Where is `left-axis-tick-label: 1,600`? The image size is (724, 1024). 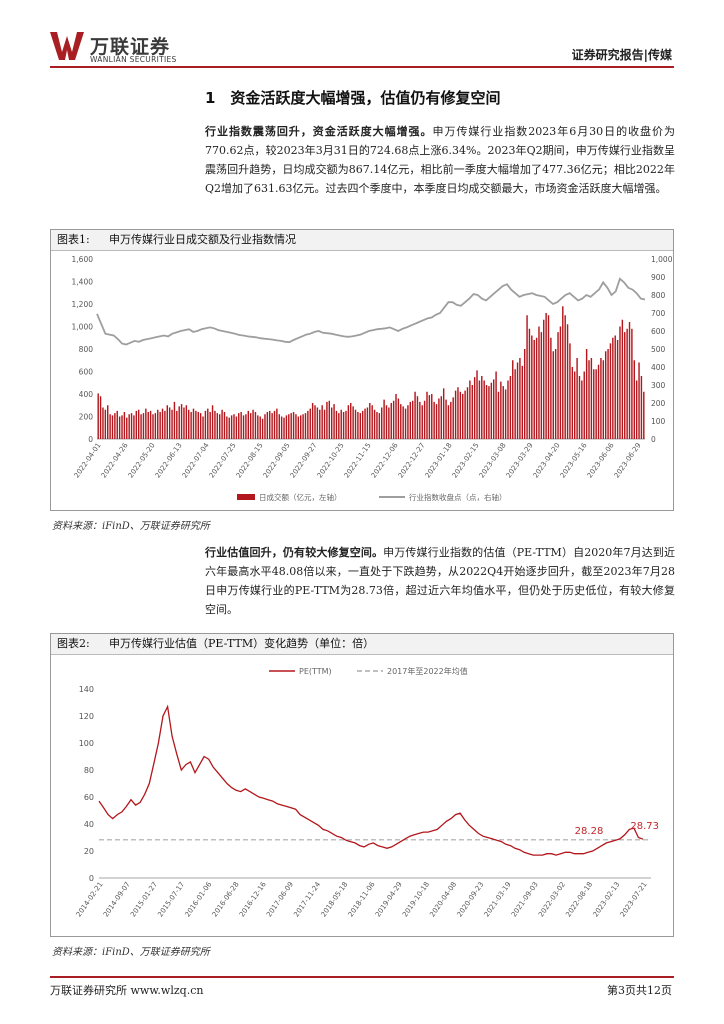 left-axis-tick-label: 1,600 is located at coordinates (83, 259).